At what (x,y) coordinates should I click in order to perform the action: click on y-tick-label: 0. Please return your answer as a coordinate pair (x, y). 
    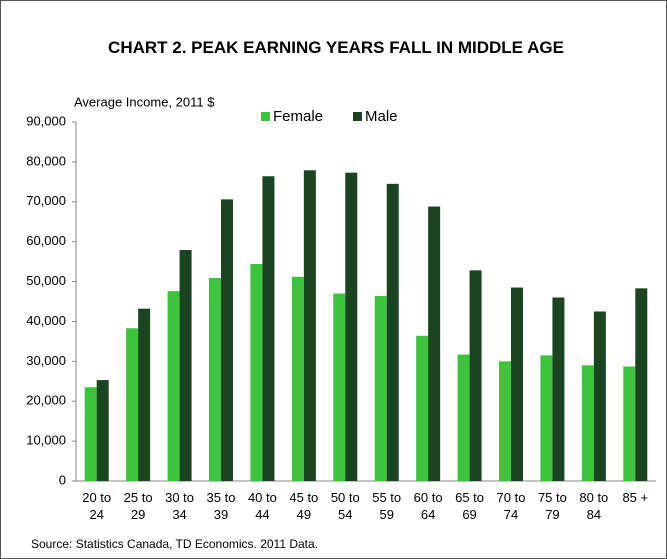
    Looking at the image, I should click on (62, 479).